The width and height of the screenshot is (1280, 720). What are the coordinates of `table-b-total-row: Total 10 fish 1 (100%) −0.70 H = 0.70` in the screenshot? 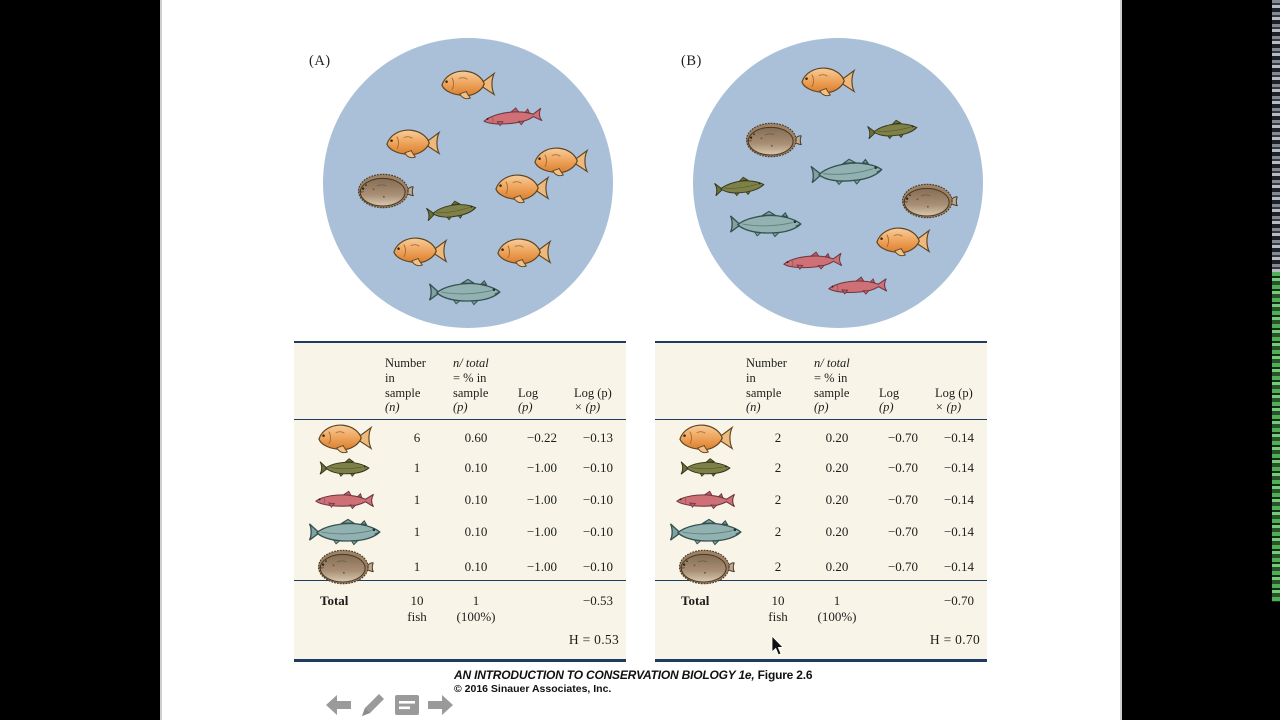 It's located at (821, 618).